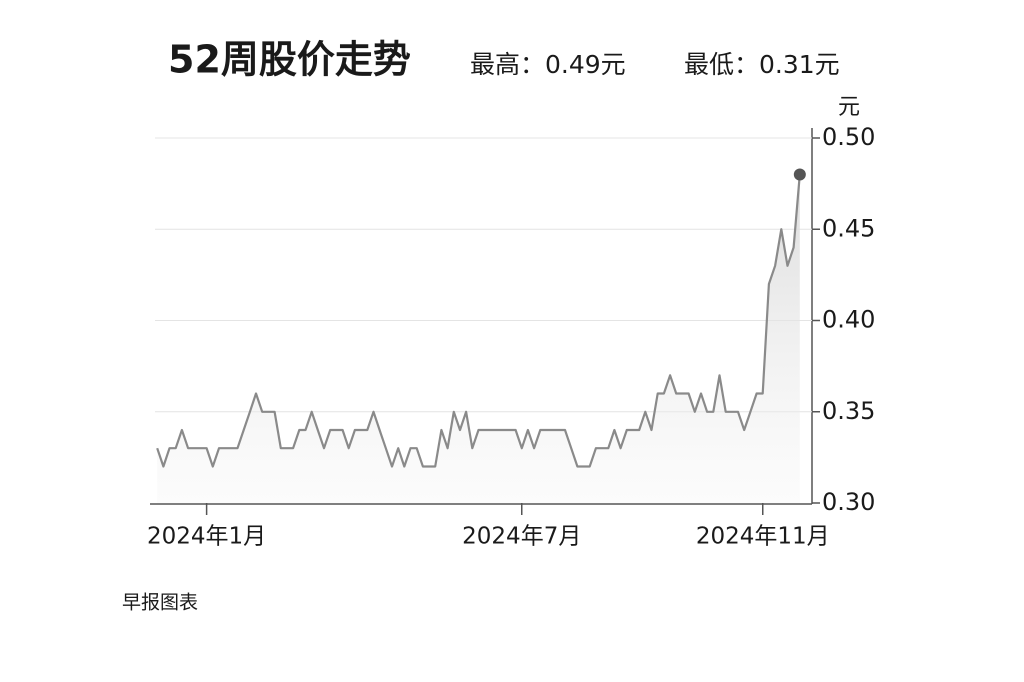 Image resolution: width=1024 pixels, height=682 pixels. What do you see at coordinates (521, 537) in the screenshot?
I see `x-tick-label: 2024年7月` at bounding box center [521, 537].